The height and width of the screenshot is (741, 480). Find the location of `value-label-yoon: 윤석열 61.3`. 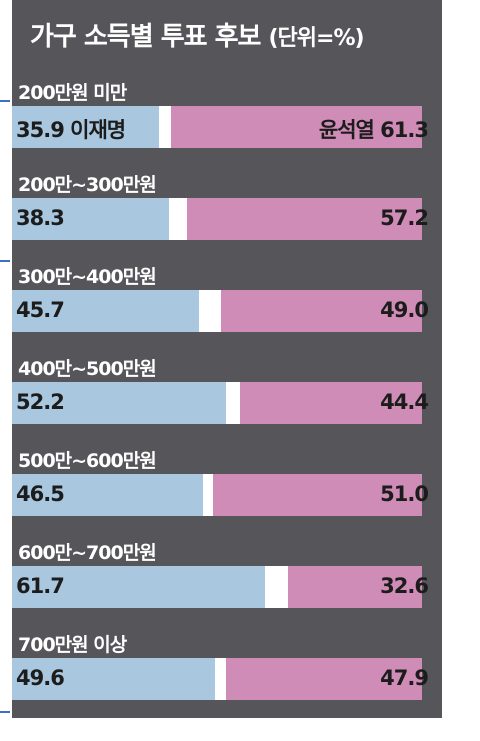

value-label-yoon: 윤석열 61.3 is located at coordinates (373, 130).